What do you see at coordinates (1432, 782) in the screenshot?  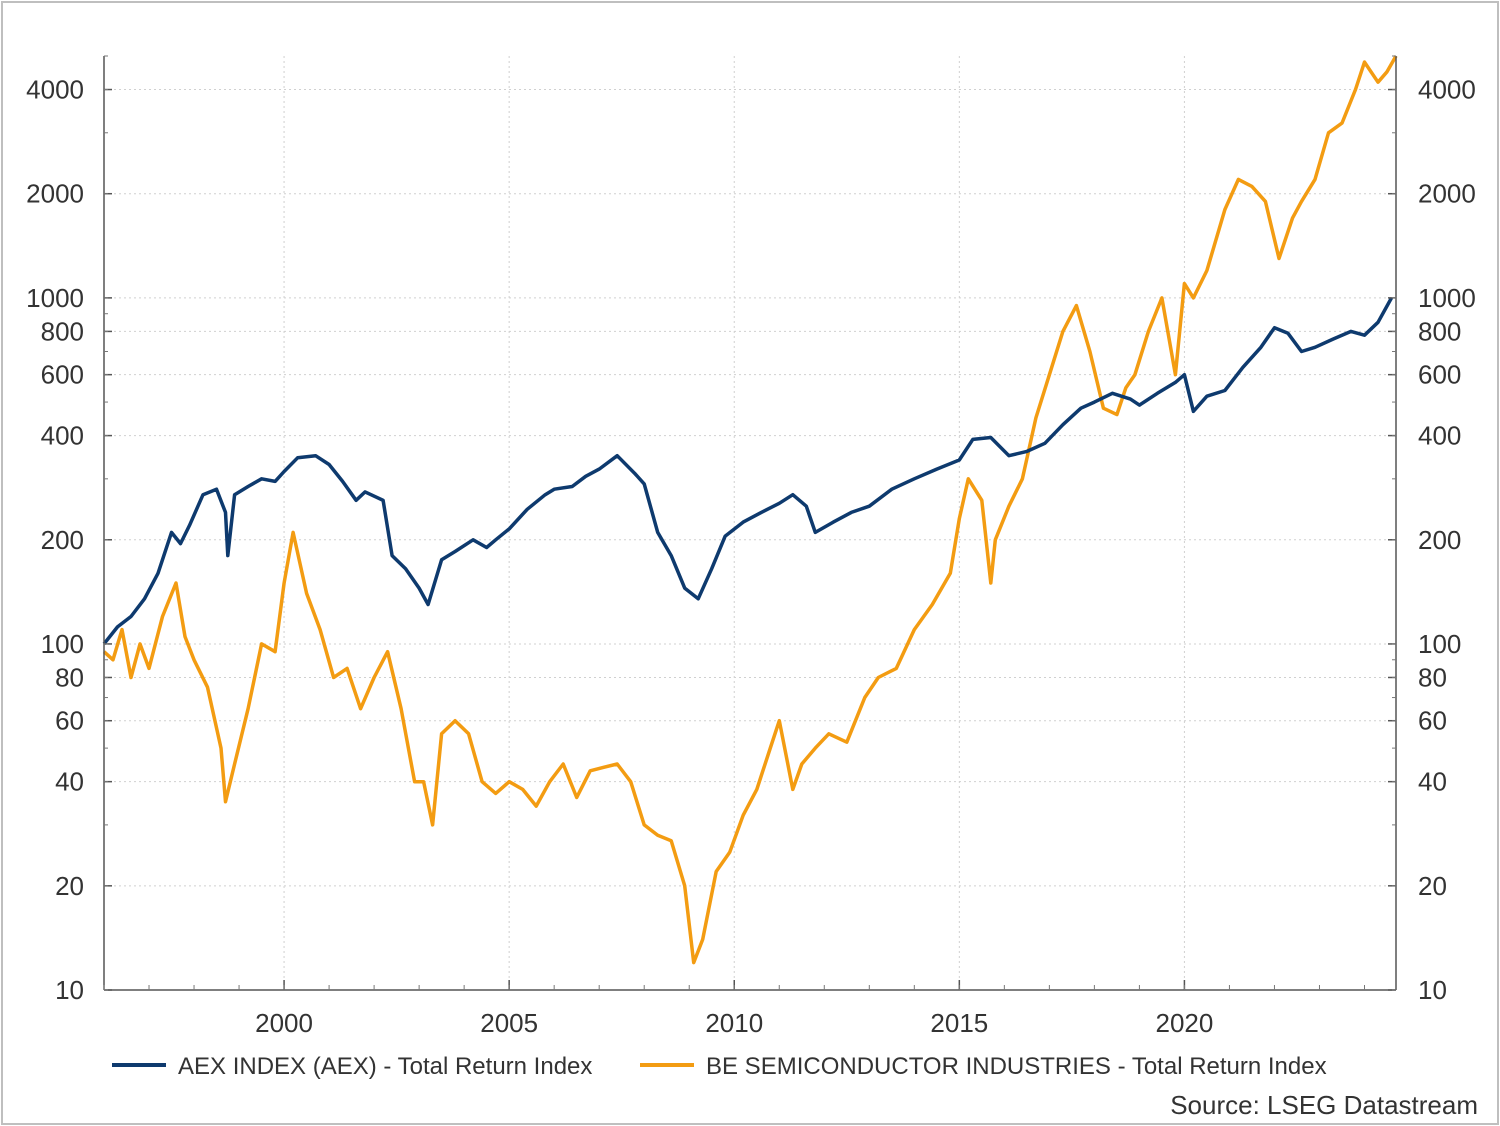 I see `y-tick-label-right: 40` at bounding box center [1432, 782].